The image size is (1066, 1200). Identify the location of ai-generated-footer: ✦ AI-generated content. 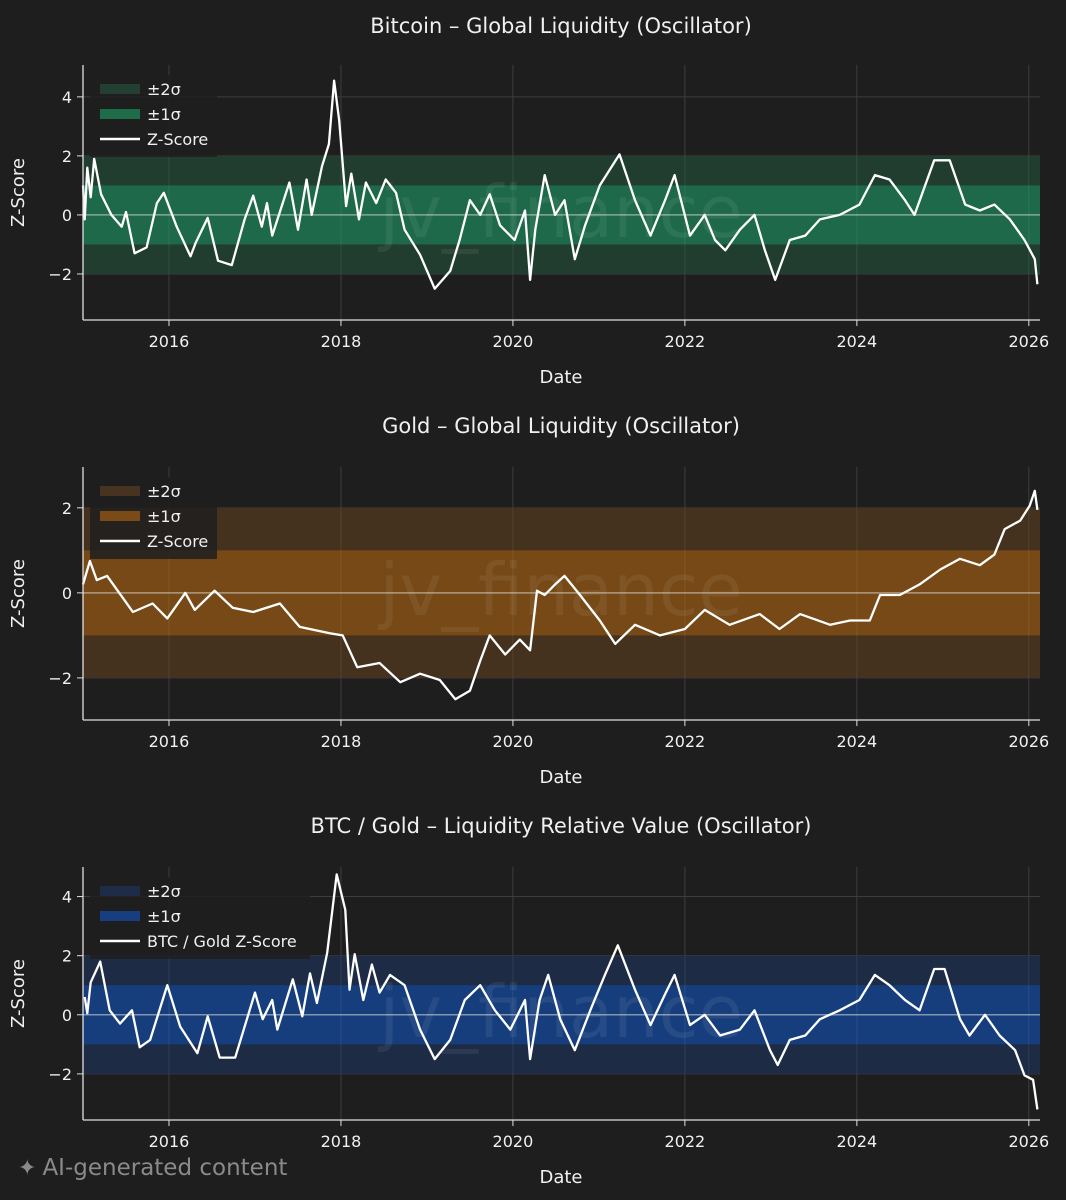
(152, 1168).